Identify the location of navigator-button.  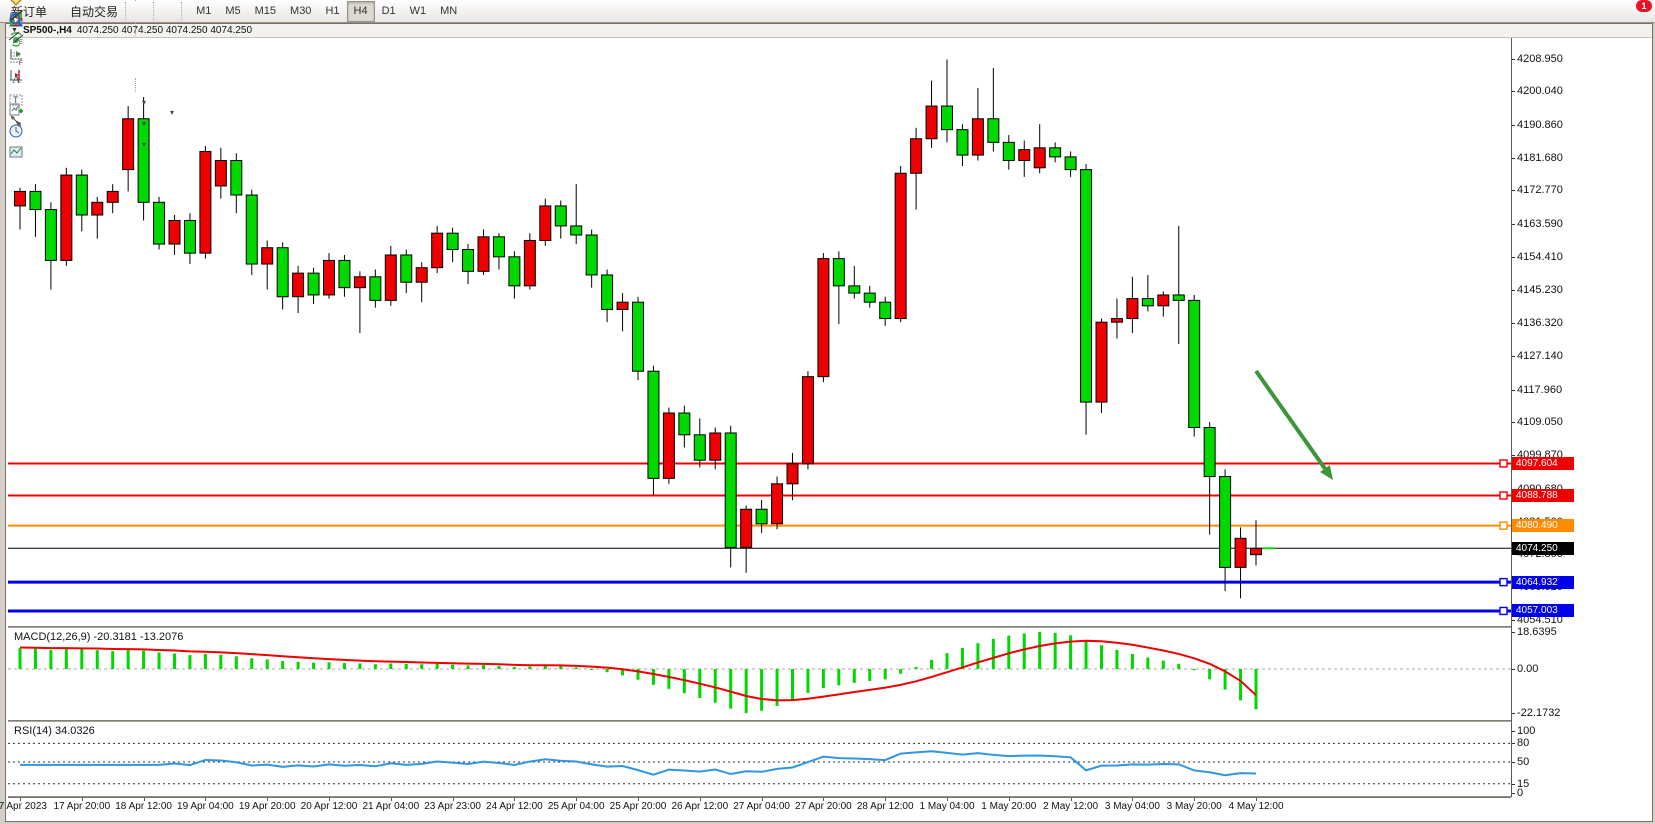
(35, 14).